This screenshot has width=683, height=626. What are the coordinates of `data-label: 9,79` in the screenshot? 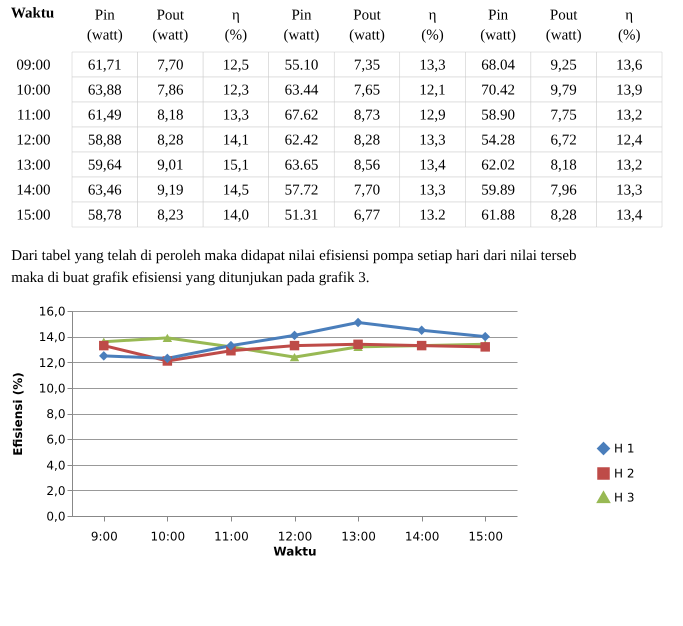 It's located at (563, 90).